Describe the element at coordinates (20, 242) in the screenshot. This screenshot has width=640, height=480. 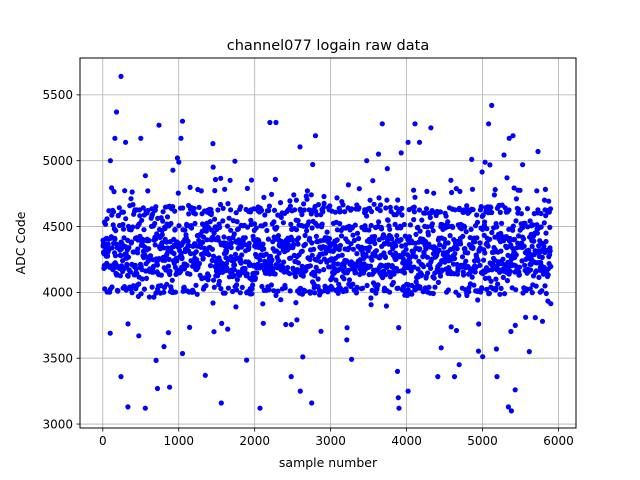
I see `y-axis-label: ADC Code` at that location.